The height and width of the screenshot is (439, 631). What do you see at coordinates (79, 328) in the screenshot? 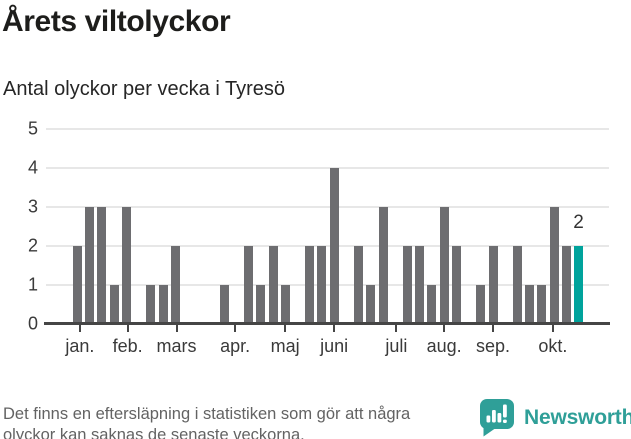
I see `x-tick-jan` at bounding box center [79, 328].